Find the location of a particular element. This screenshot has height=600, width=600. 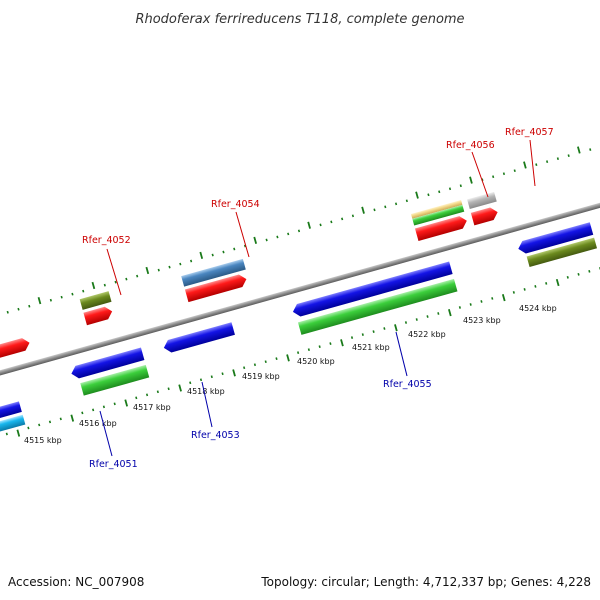

gene-rfer-4056-tan is located at coordinates (436, 209).